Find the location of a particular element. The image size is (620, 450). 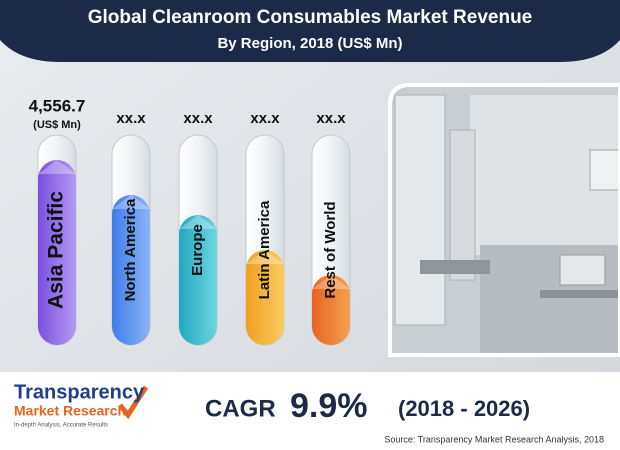

region-value: 4,556.7 is located at coordinates (57, 105).